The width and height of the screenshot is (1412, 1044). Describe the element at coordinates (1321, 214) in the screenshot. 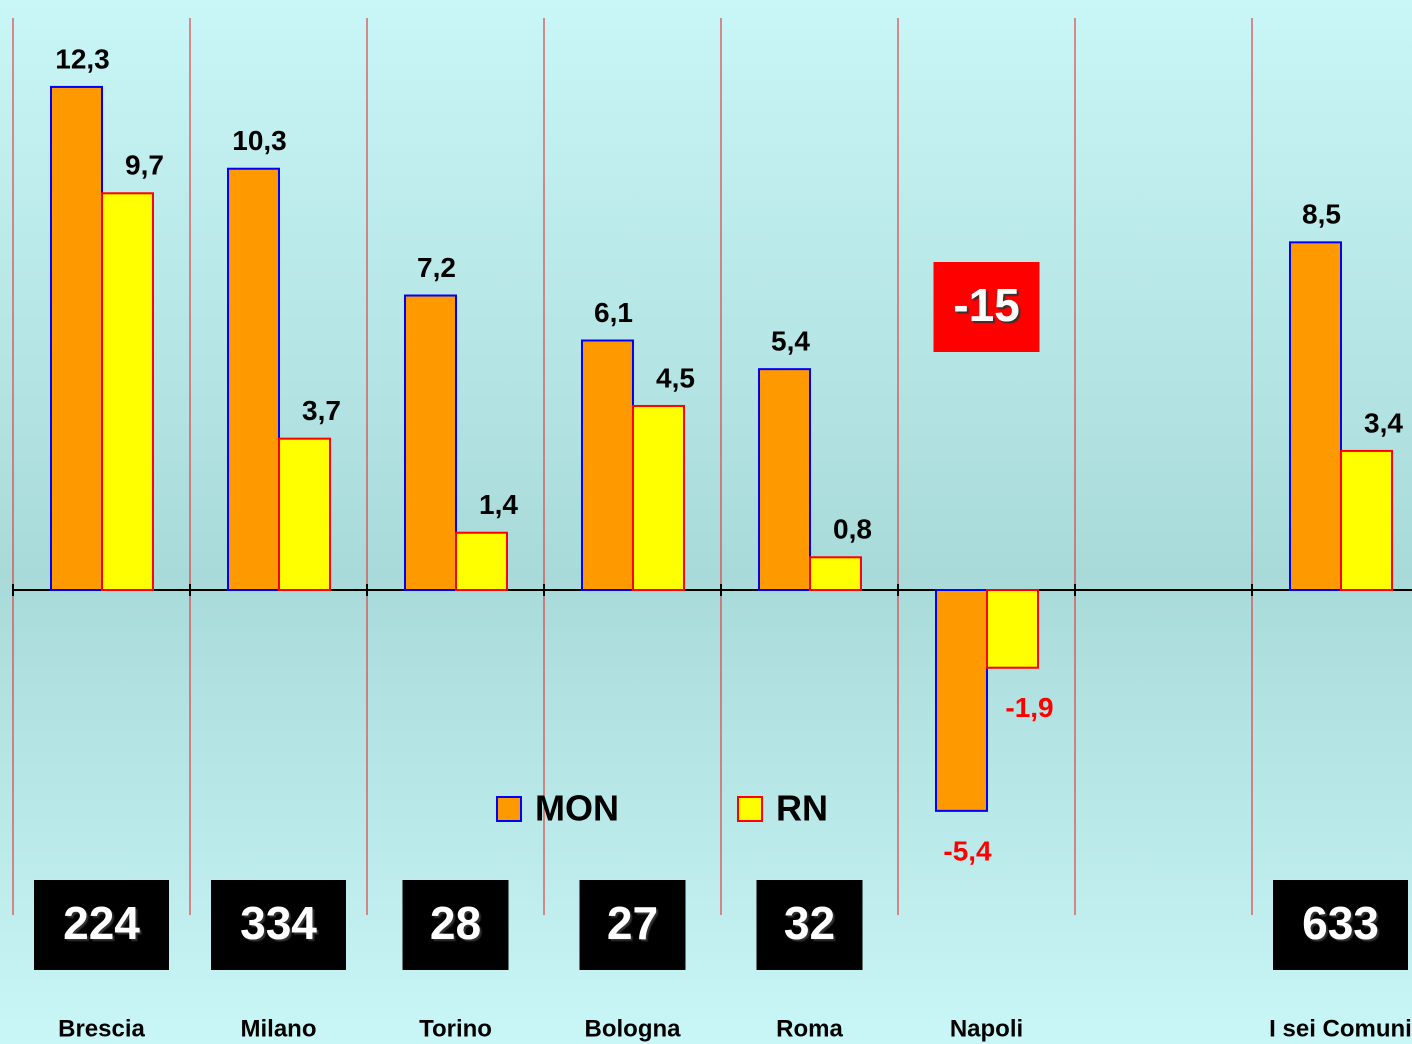

I see `value-label: 8,5` at that location.